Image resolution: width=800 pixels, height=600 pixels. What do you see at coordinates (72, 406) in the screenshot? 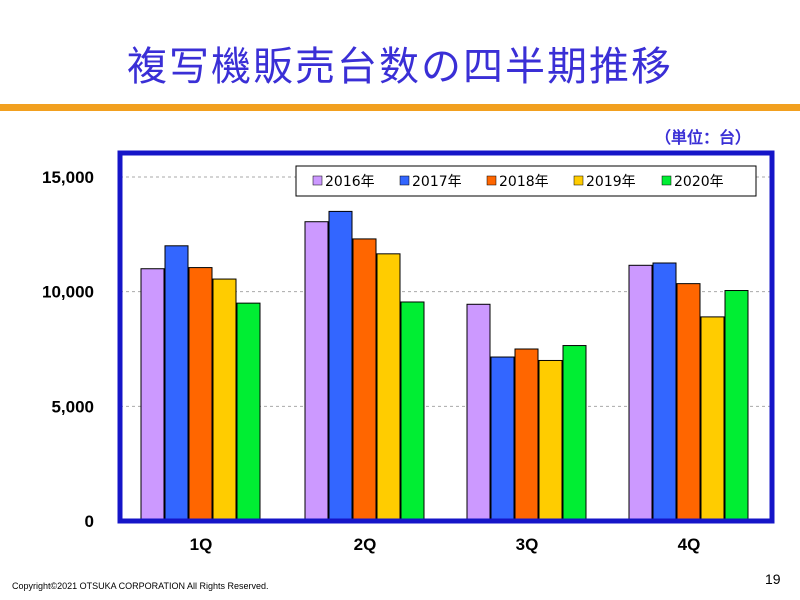
I see `y-tick-label: 5,000` at bounding box center [72, 406].